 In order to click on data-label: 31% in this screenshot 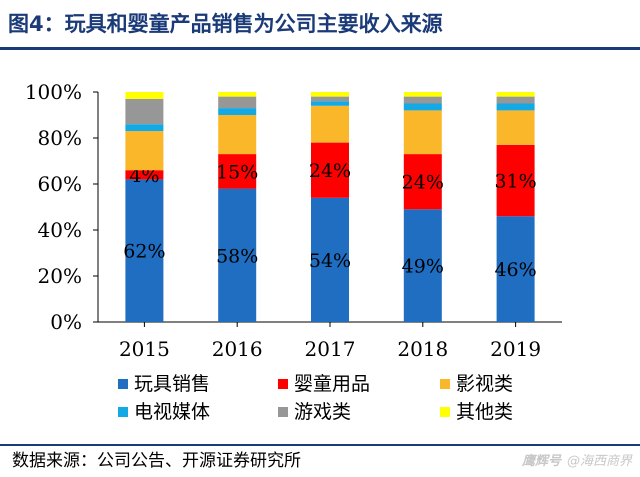, I will do `click(515, 182)`.